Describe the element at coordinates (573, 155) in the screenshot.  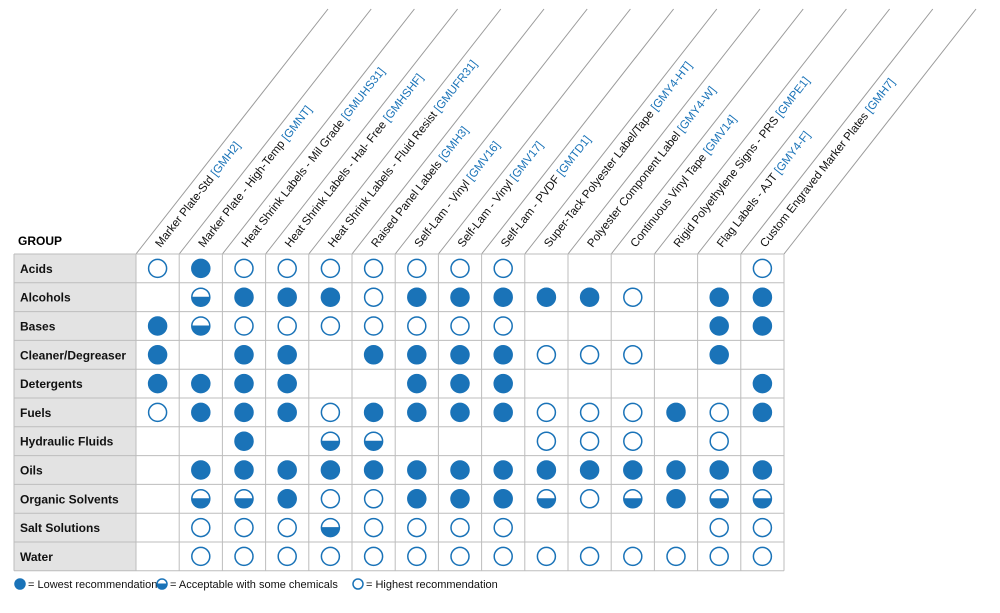
I see `column-label-code: [GMTD1]` at that location.